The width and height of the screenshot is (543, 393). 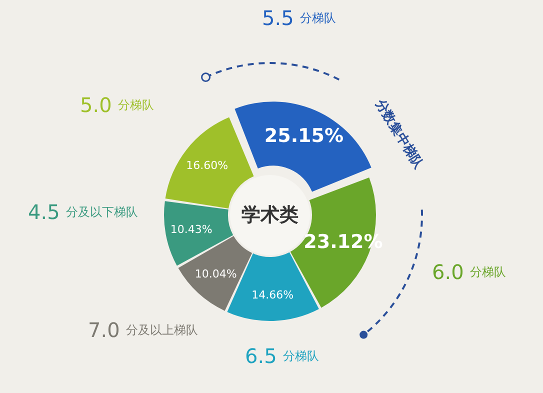 What do you see at coordinates (215, 273) in the screenshot?
I see `data-label: 10.04%` at bounding box center [215, 273].